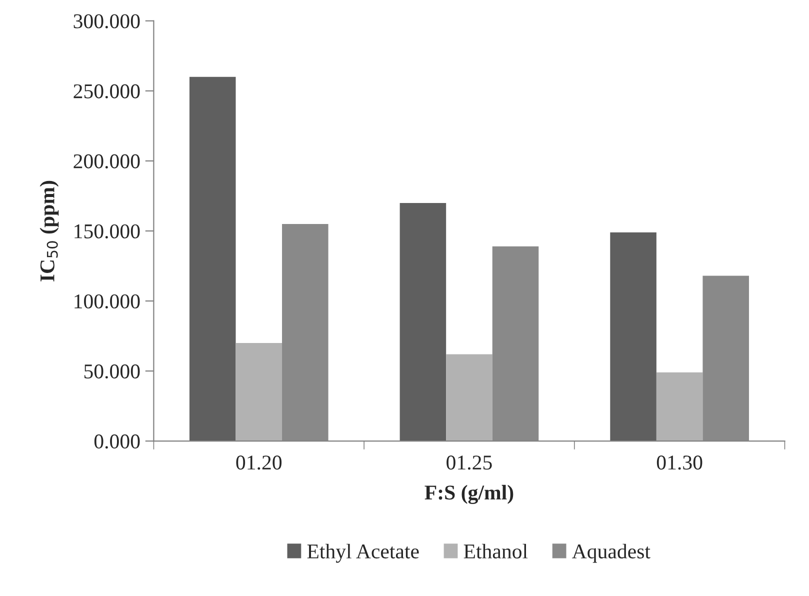 This screenshot has height=596, width=809. Describe the element at coordinates (259, 463) in the screenshot. I see `x-tick-label: 01.20` at that location.